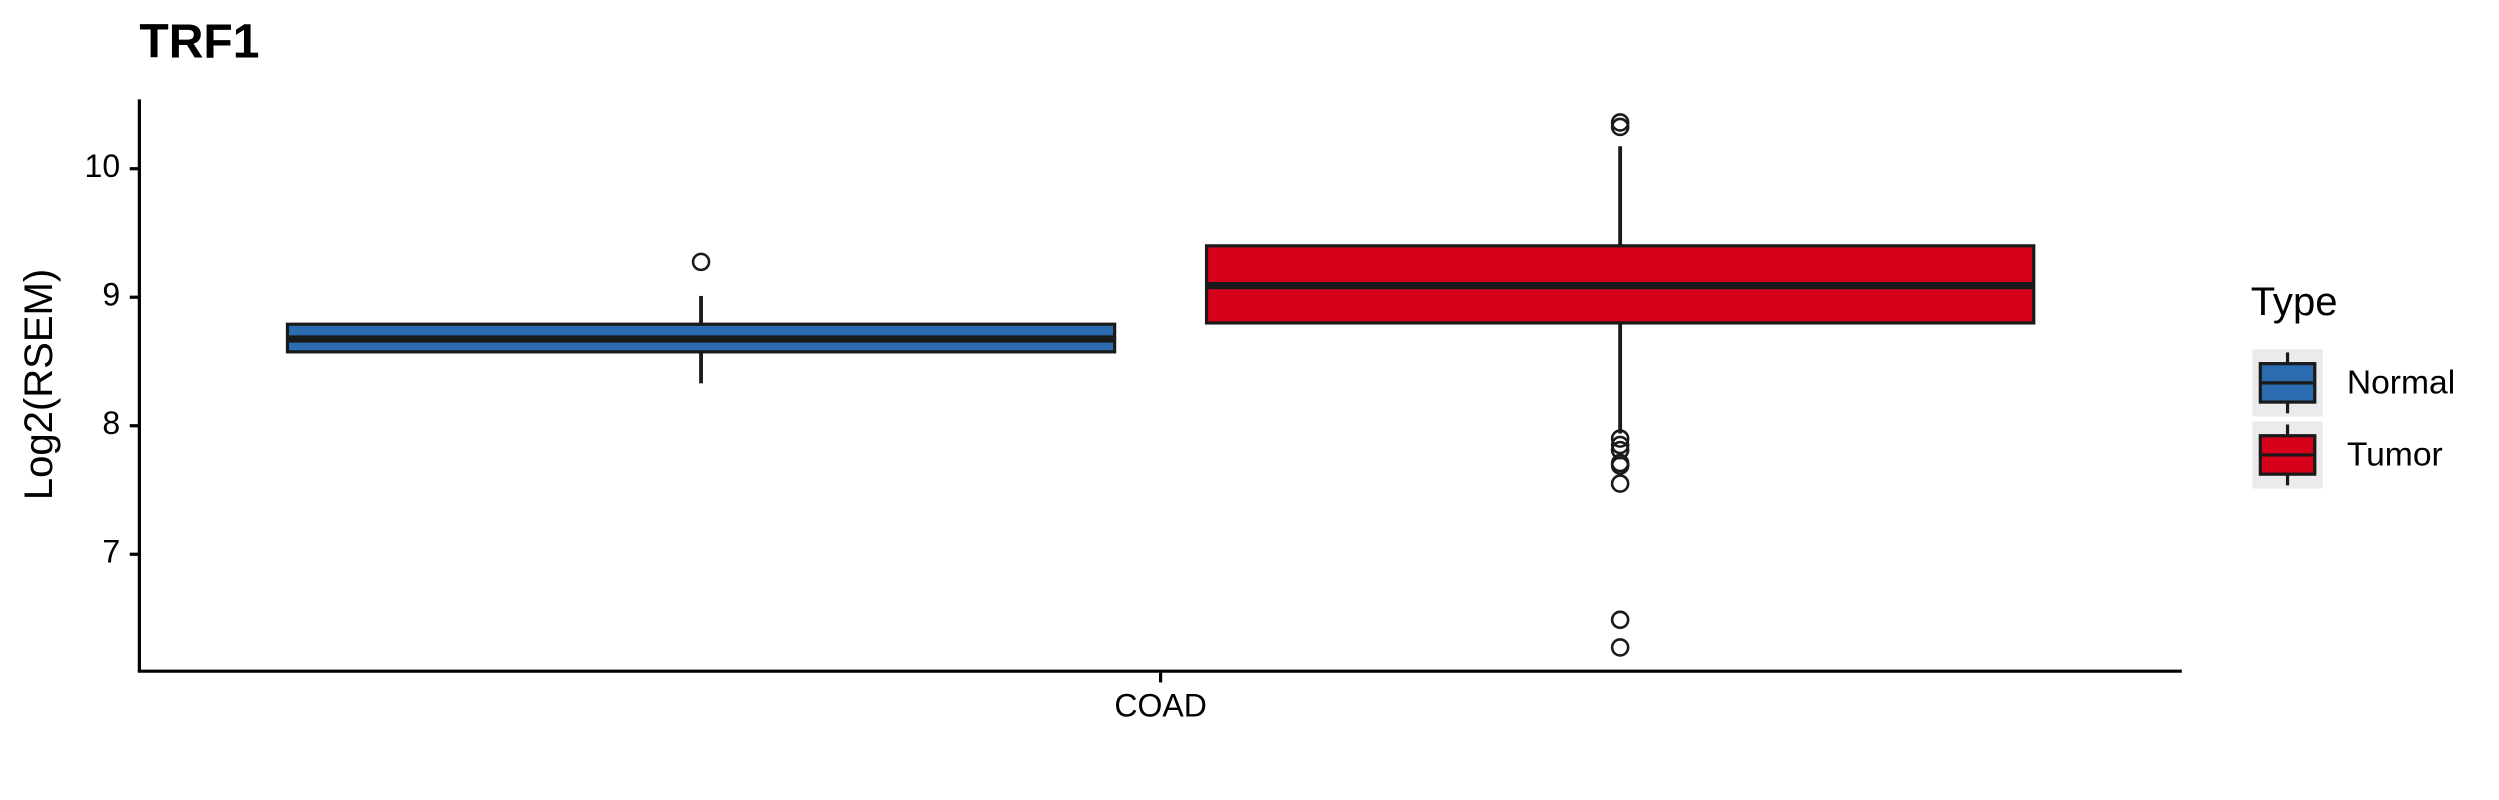  Describe the element at coordinates (111, 552) in the screenshot. I see `y-tick-label: 7` at that location.